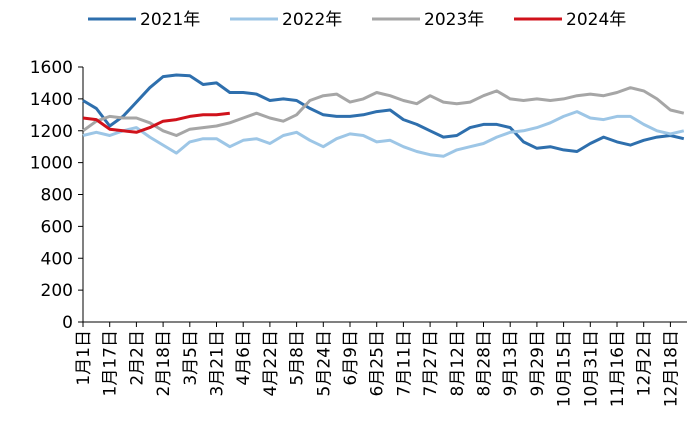 The image size is (689, 438). What do you see at coordinates (298, 358) in the screenshot?
I see `x-tick-label: 5月8日` at bounding box center [298, 358].